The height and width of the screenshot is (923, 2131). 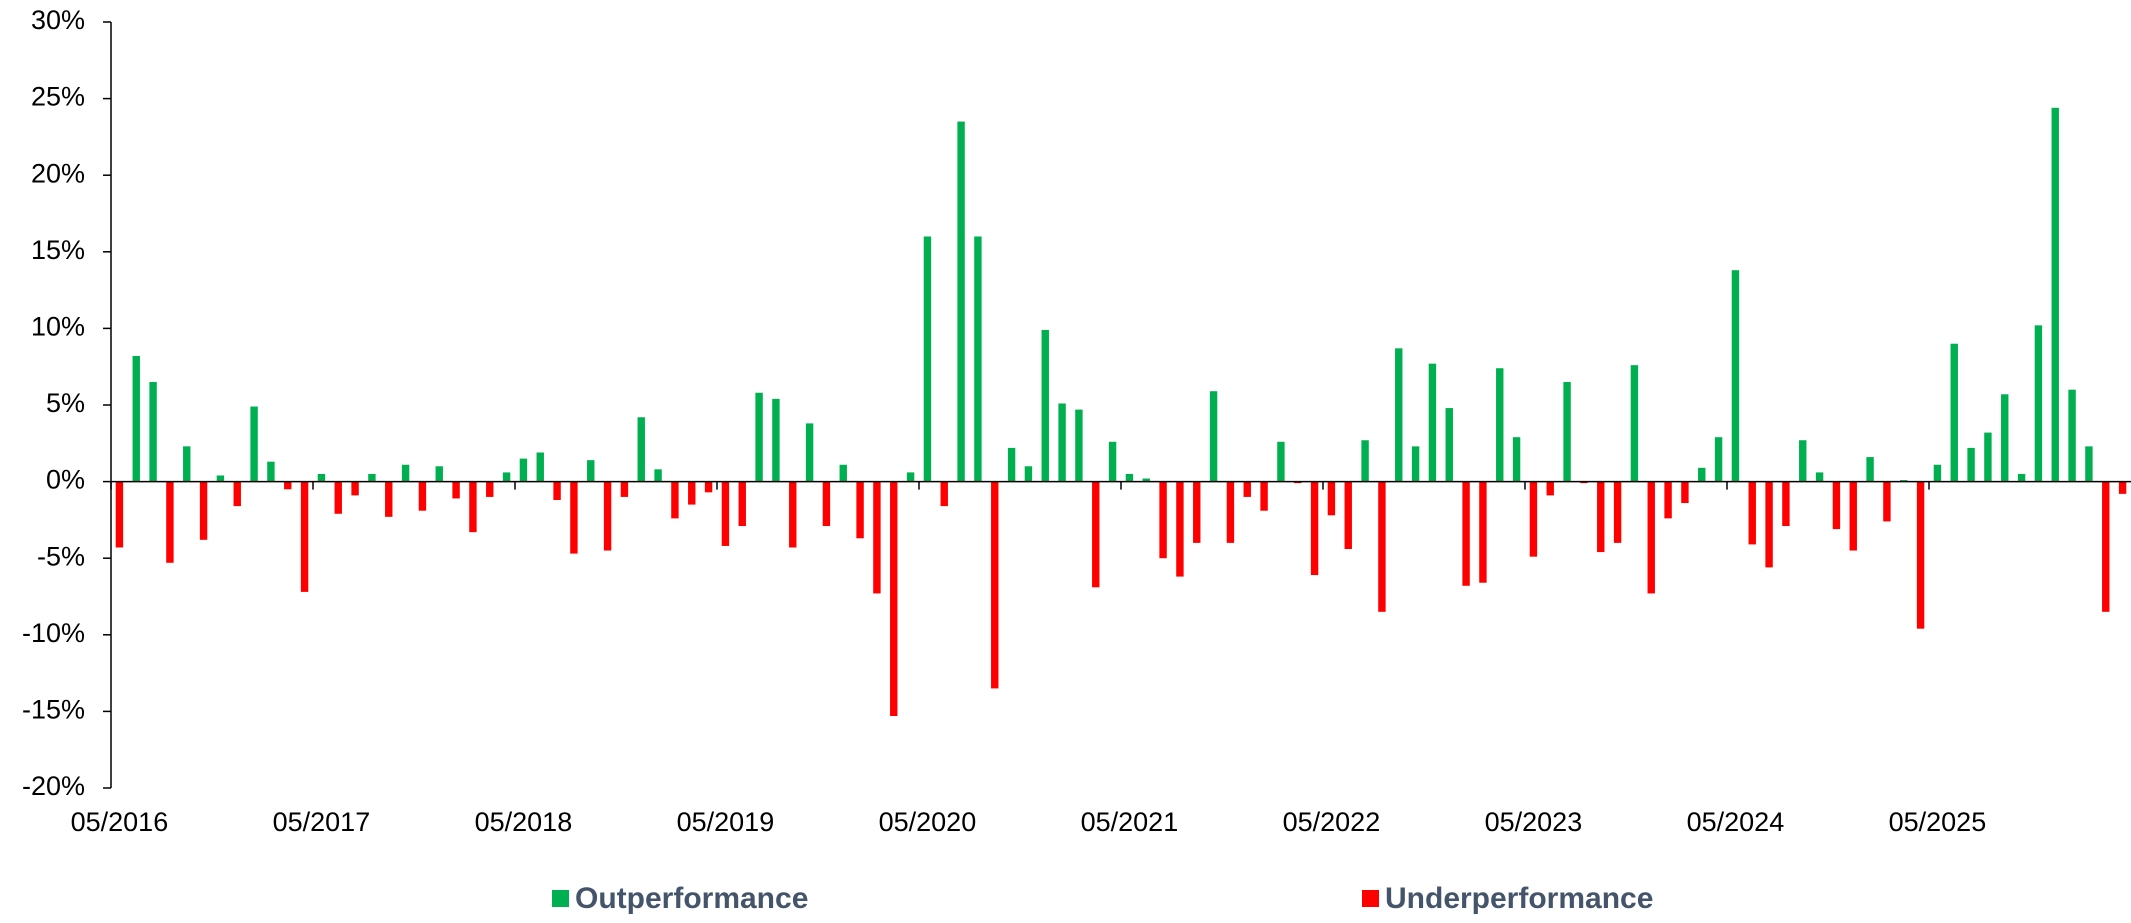 I want to click on y-tick-label: 30%, so click(x=58, y=20).